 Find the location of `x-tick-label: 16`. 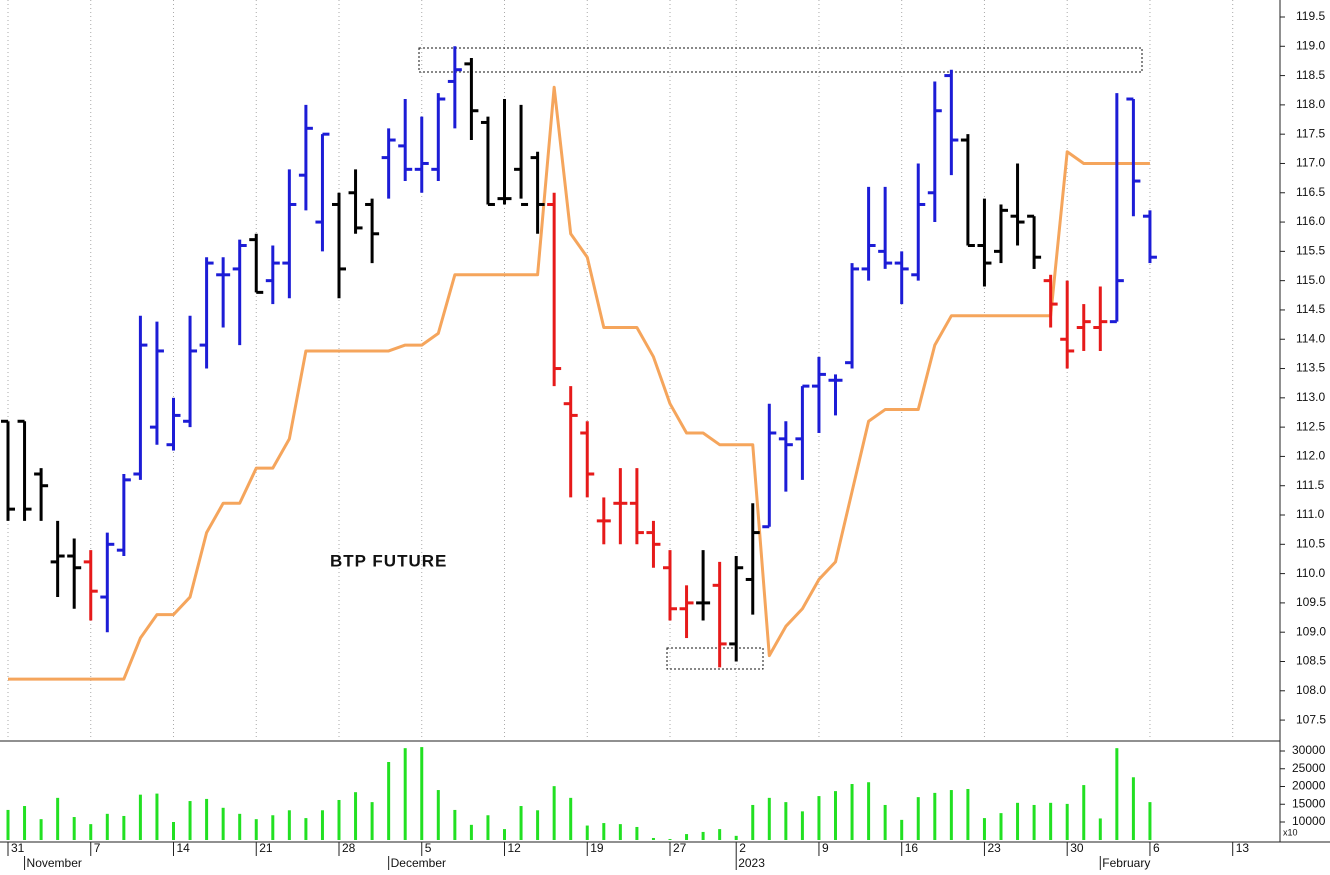

x-tick-label: 16 is located at coordinates (912, 848).